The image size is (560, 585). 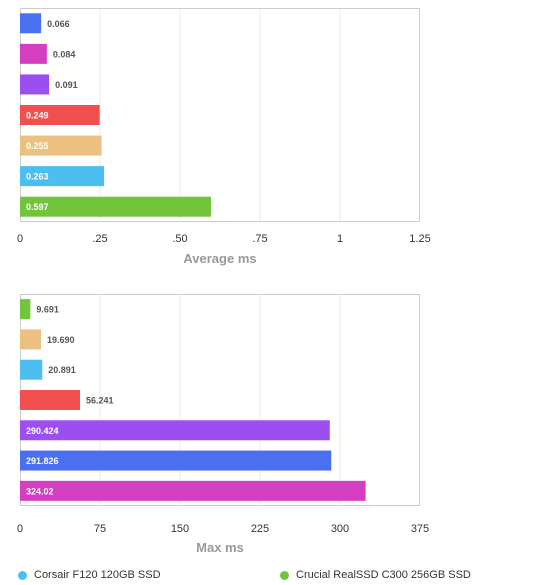 I want to click on x-tick-label: 1.25, so click(x=419, y=239).